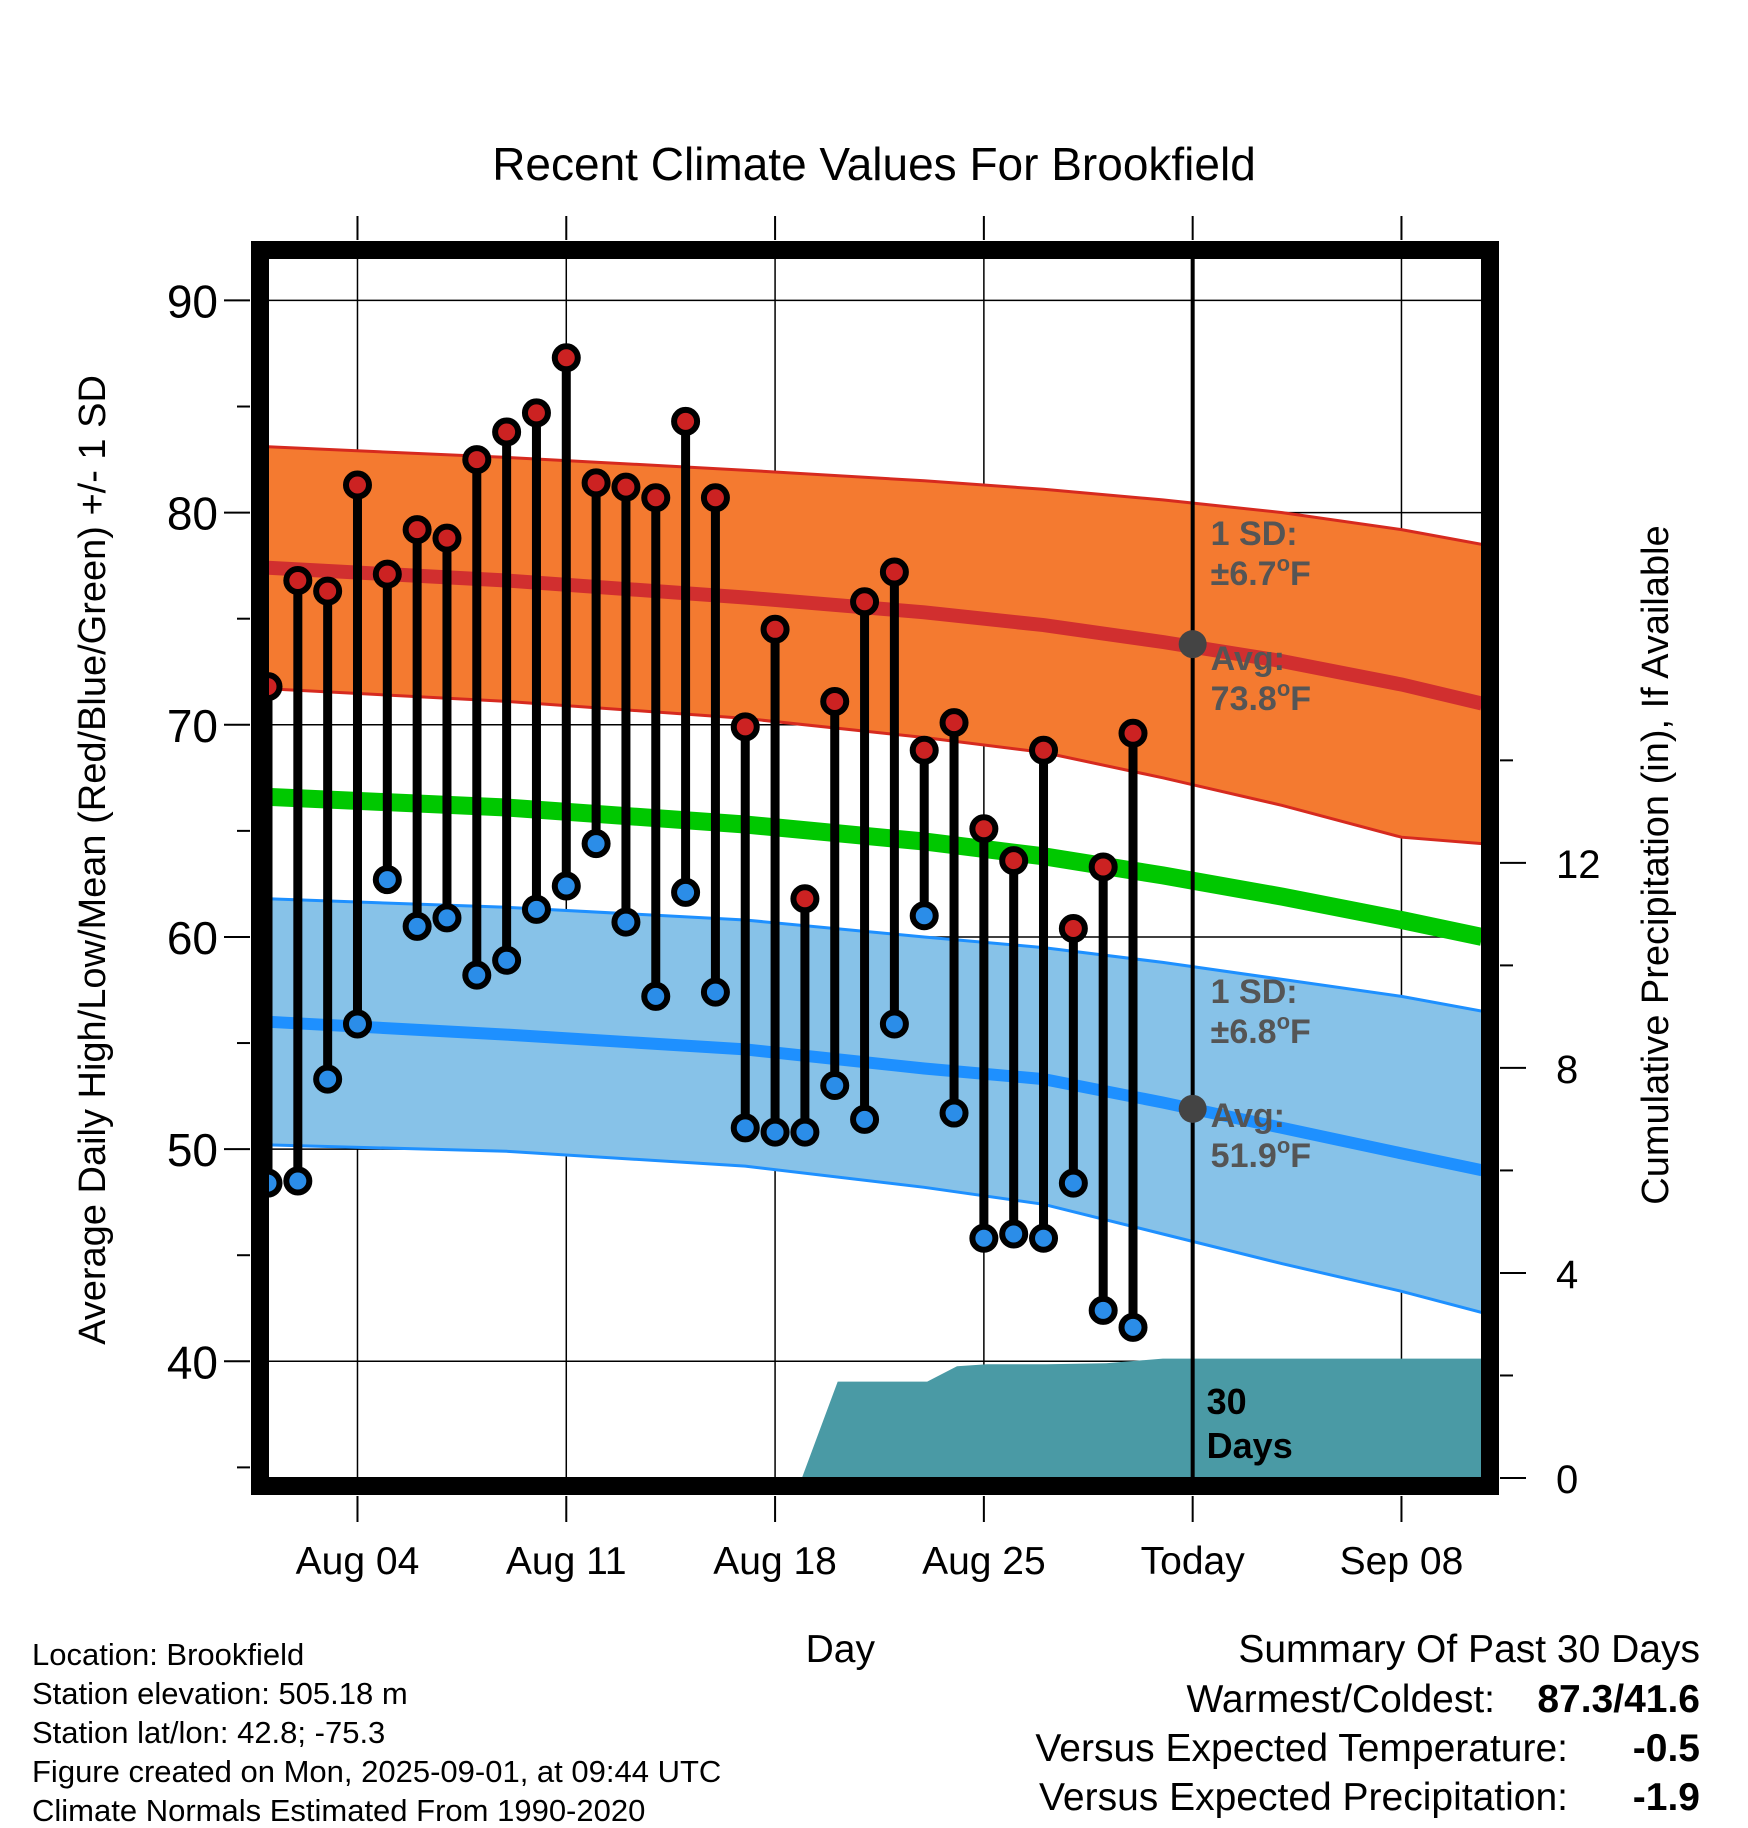 The width and height of the screenshot is (1748, 1828). I want to click on low-sd-heading: 1 SD:, so click(1254, 992).